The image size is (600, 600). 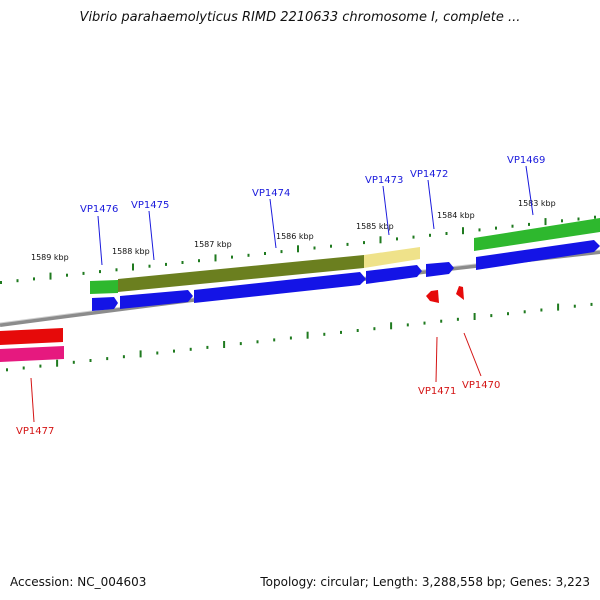 I want to click on gene-bar-vp1473, so click(x=392, y=257).